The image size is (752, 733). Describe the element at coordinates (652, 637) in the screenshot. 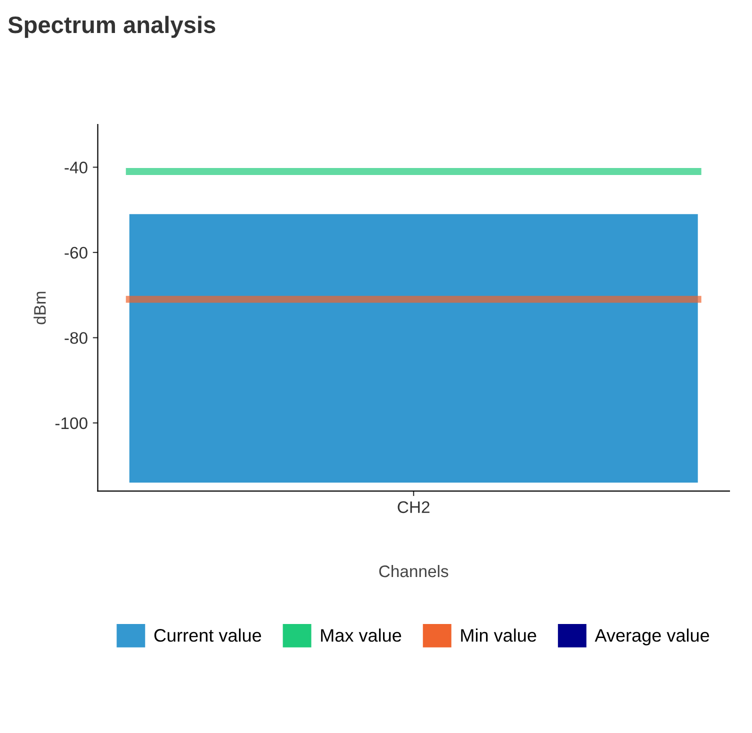

I see `legend-label: Average value` at that location.